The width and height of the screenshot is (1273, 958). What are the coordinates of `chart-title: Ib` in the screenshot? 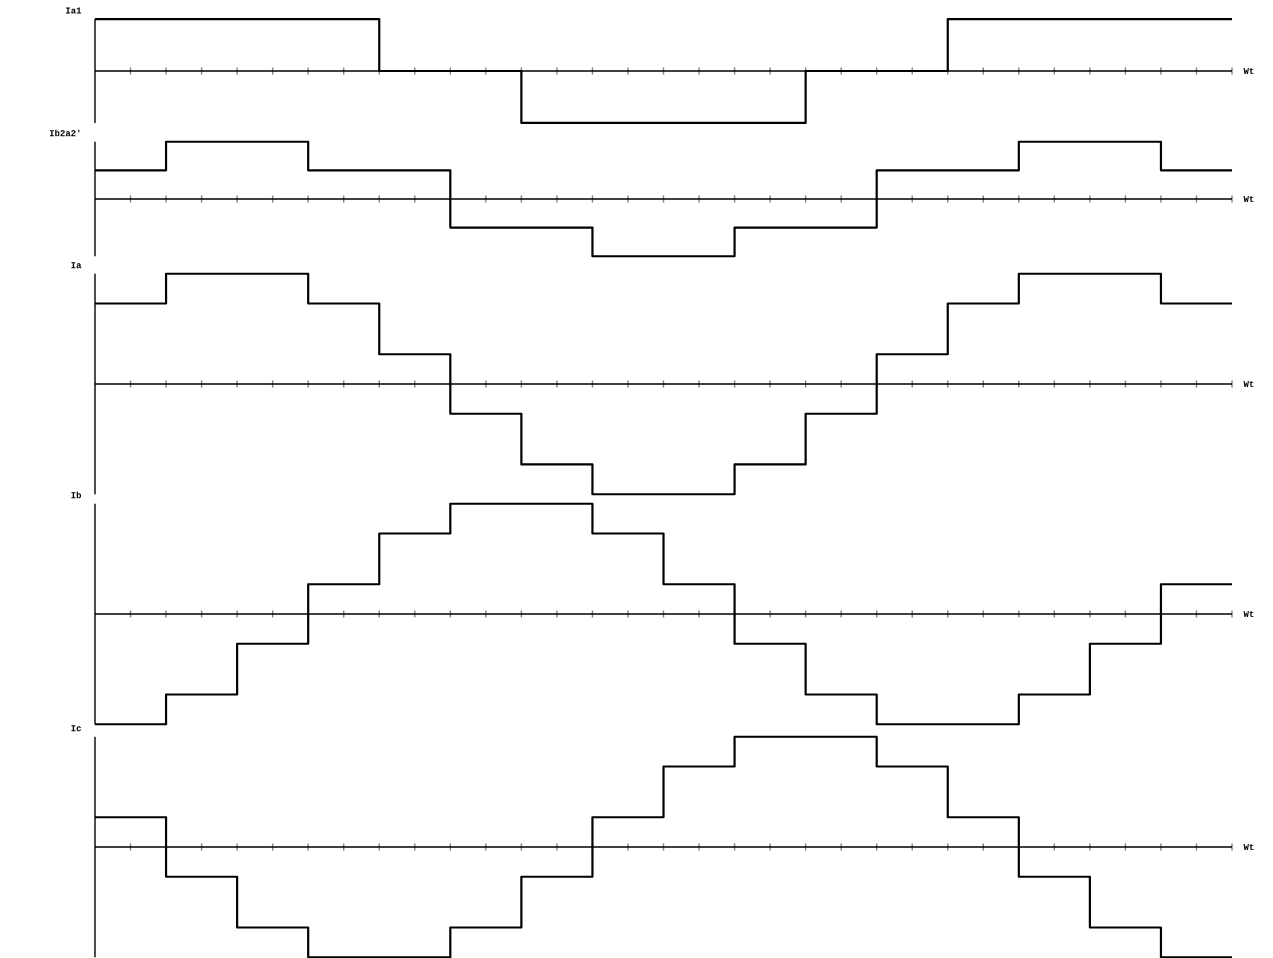 It's located at (76, 495).